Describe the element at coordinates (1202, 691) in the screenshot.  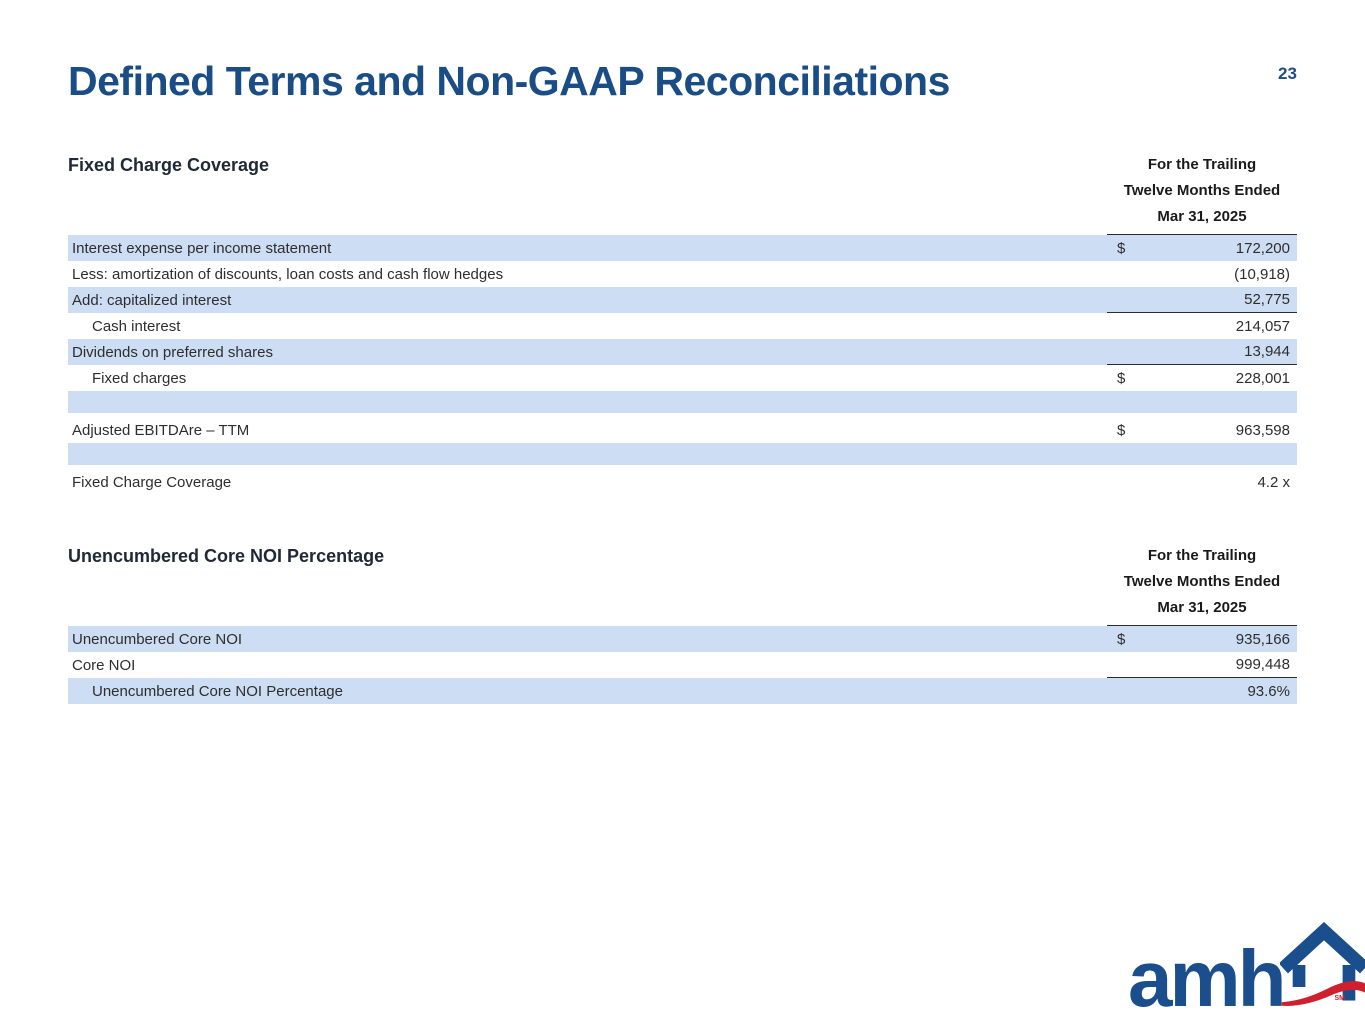
I see `row-amount: 93.6%` at that location.